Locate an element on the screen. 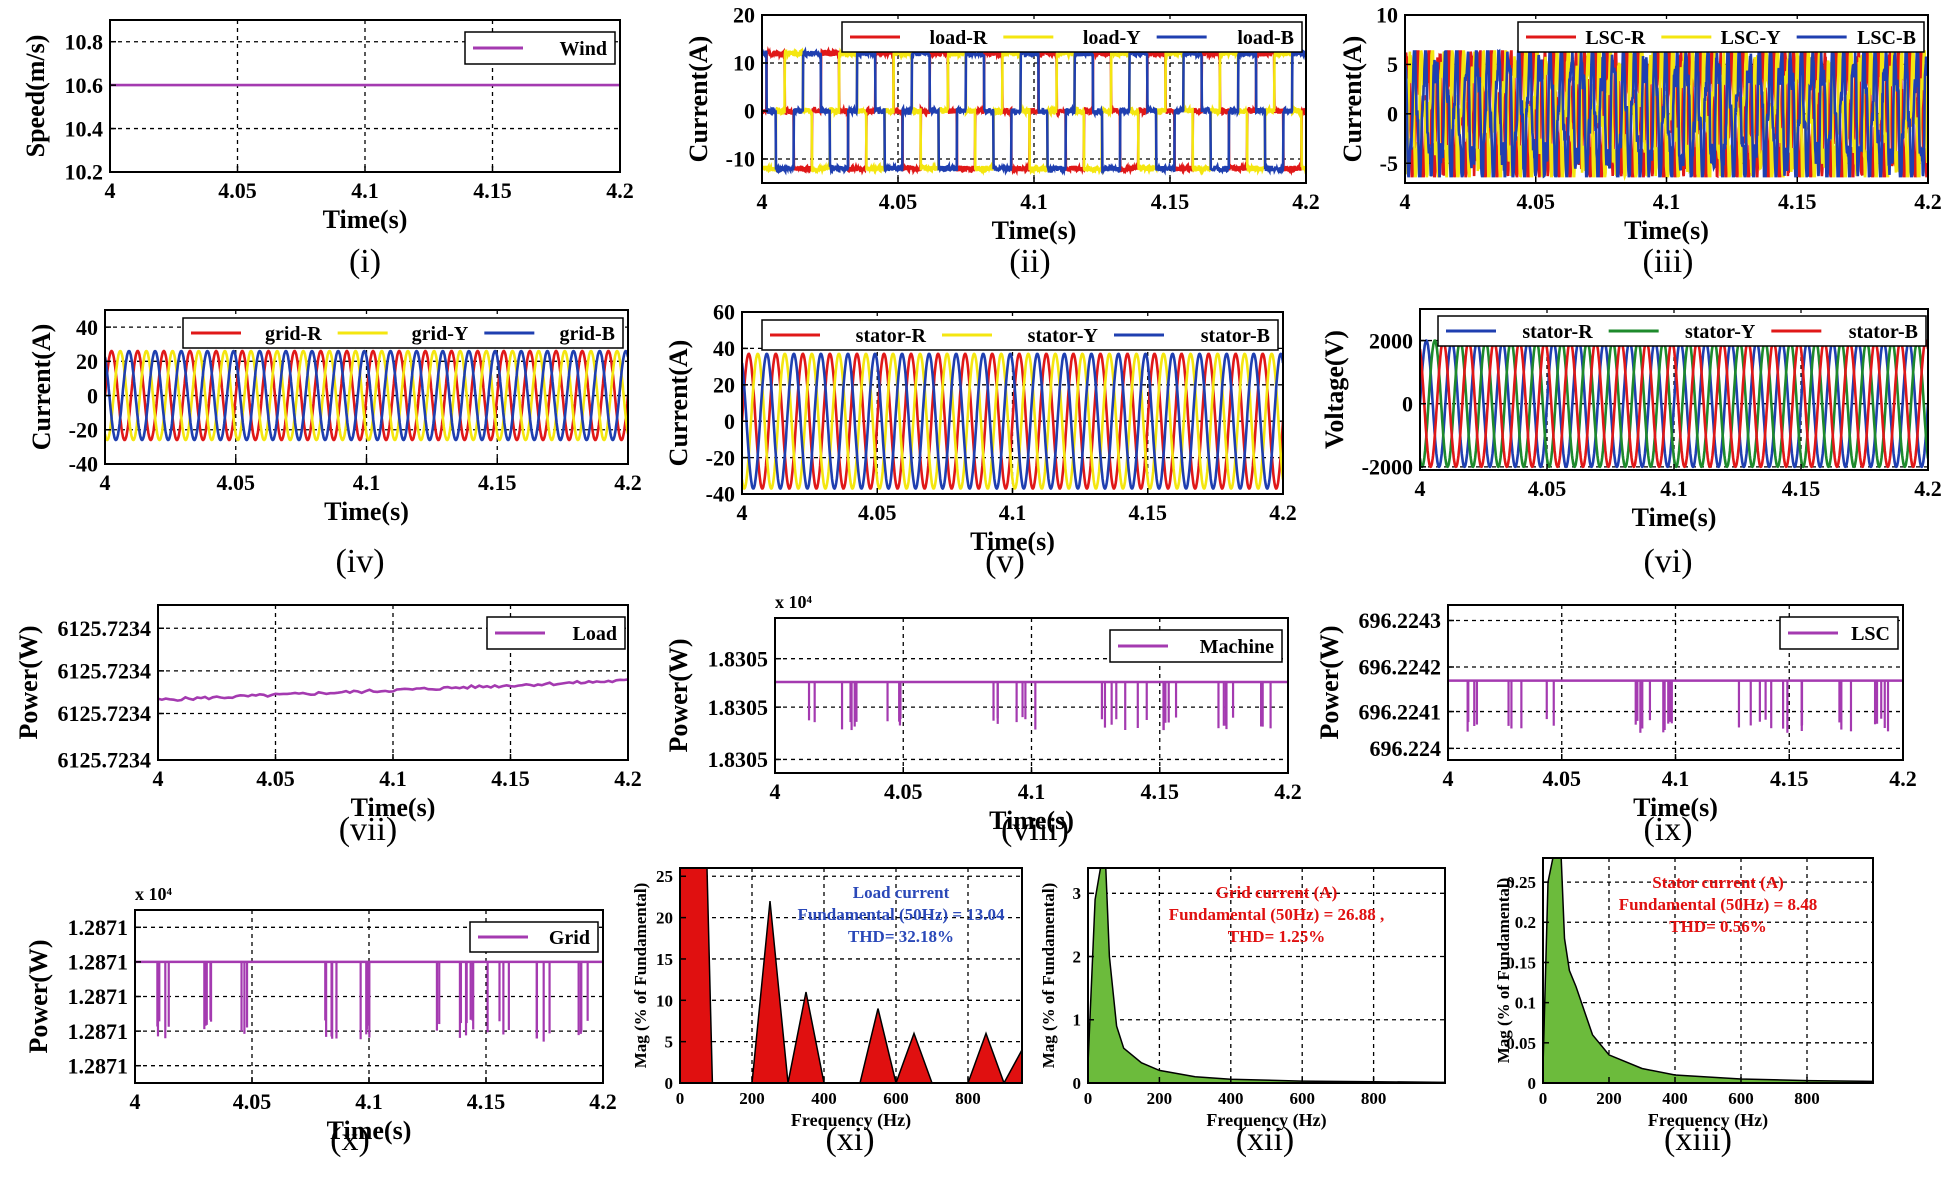 Image resolution: width=1948 pixels, height=1177 pixels. series-line-stator-Y is located at coordinates (1012, 421).